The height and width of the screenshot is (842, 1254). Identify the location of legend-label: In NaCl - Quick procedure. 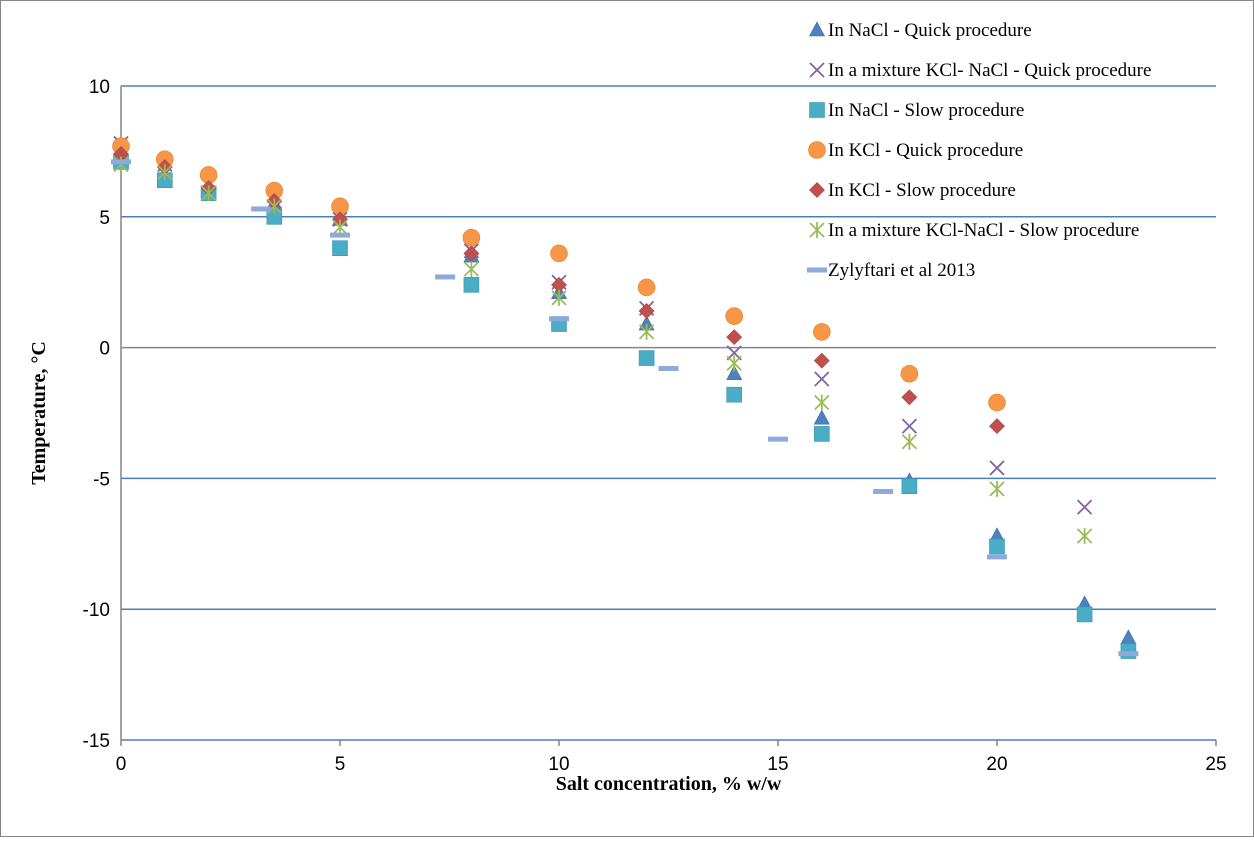
(930, 30).